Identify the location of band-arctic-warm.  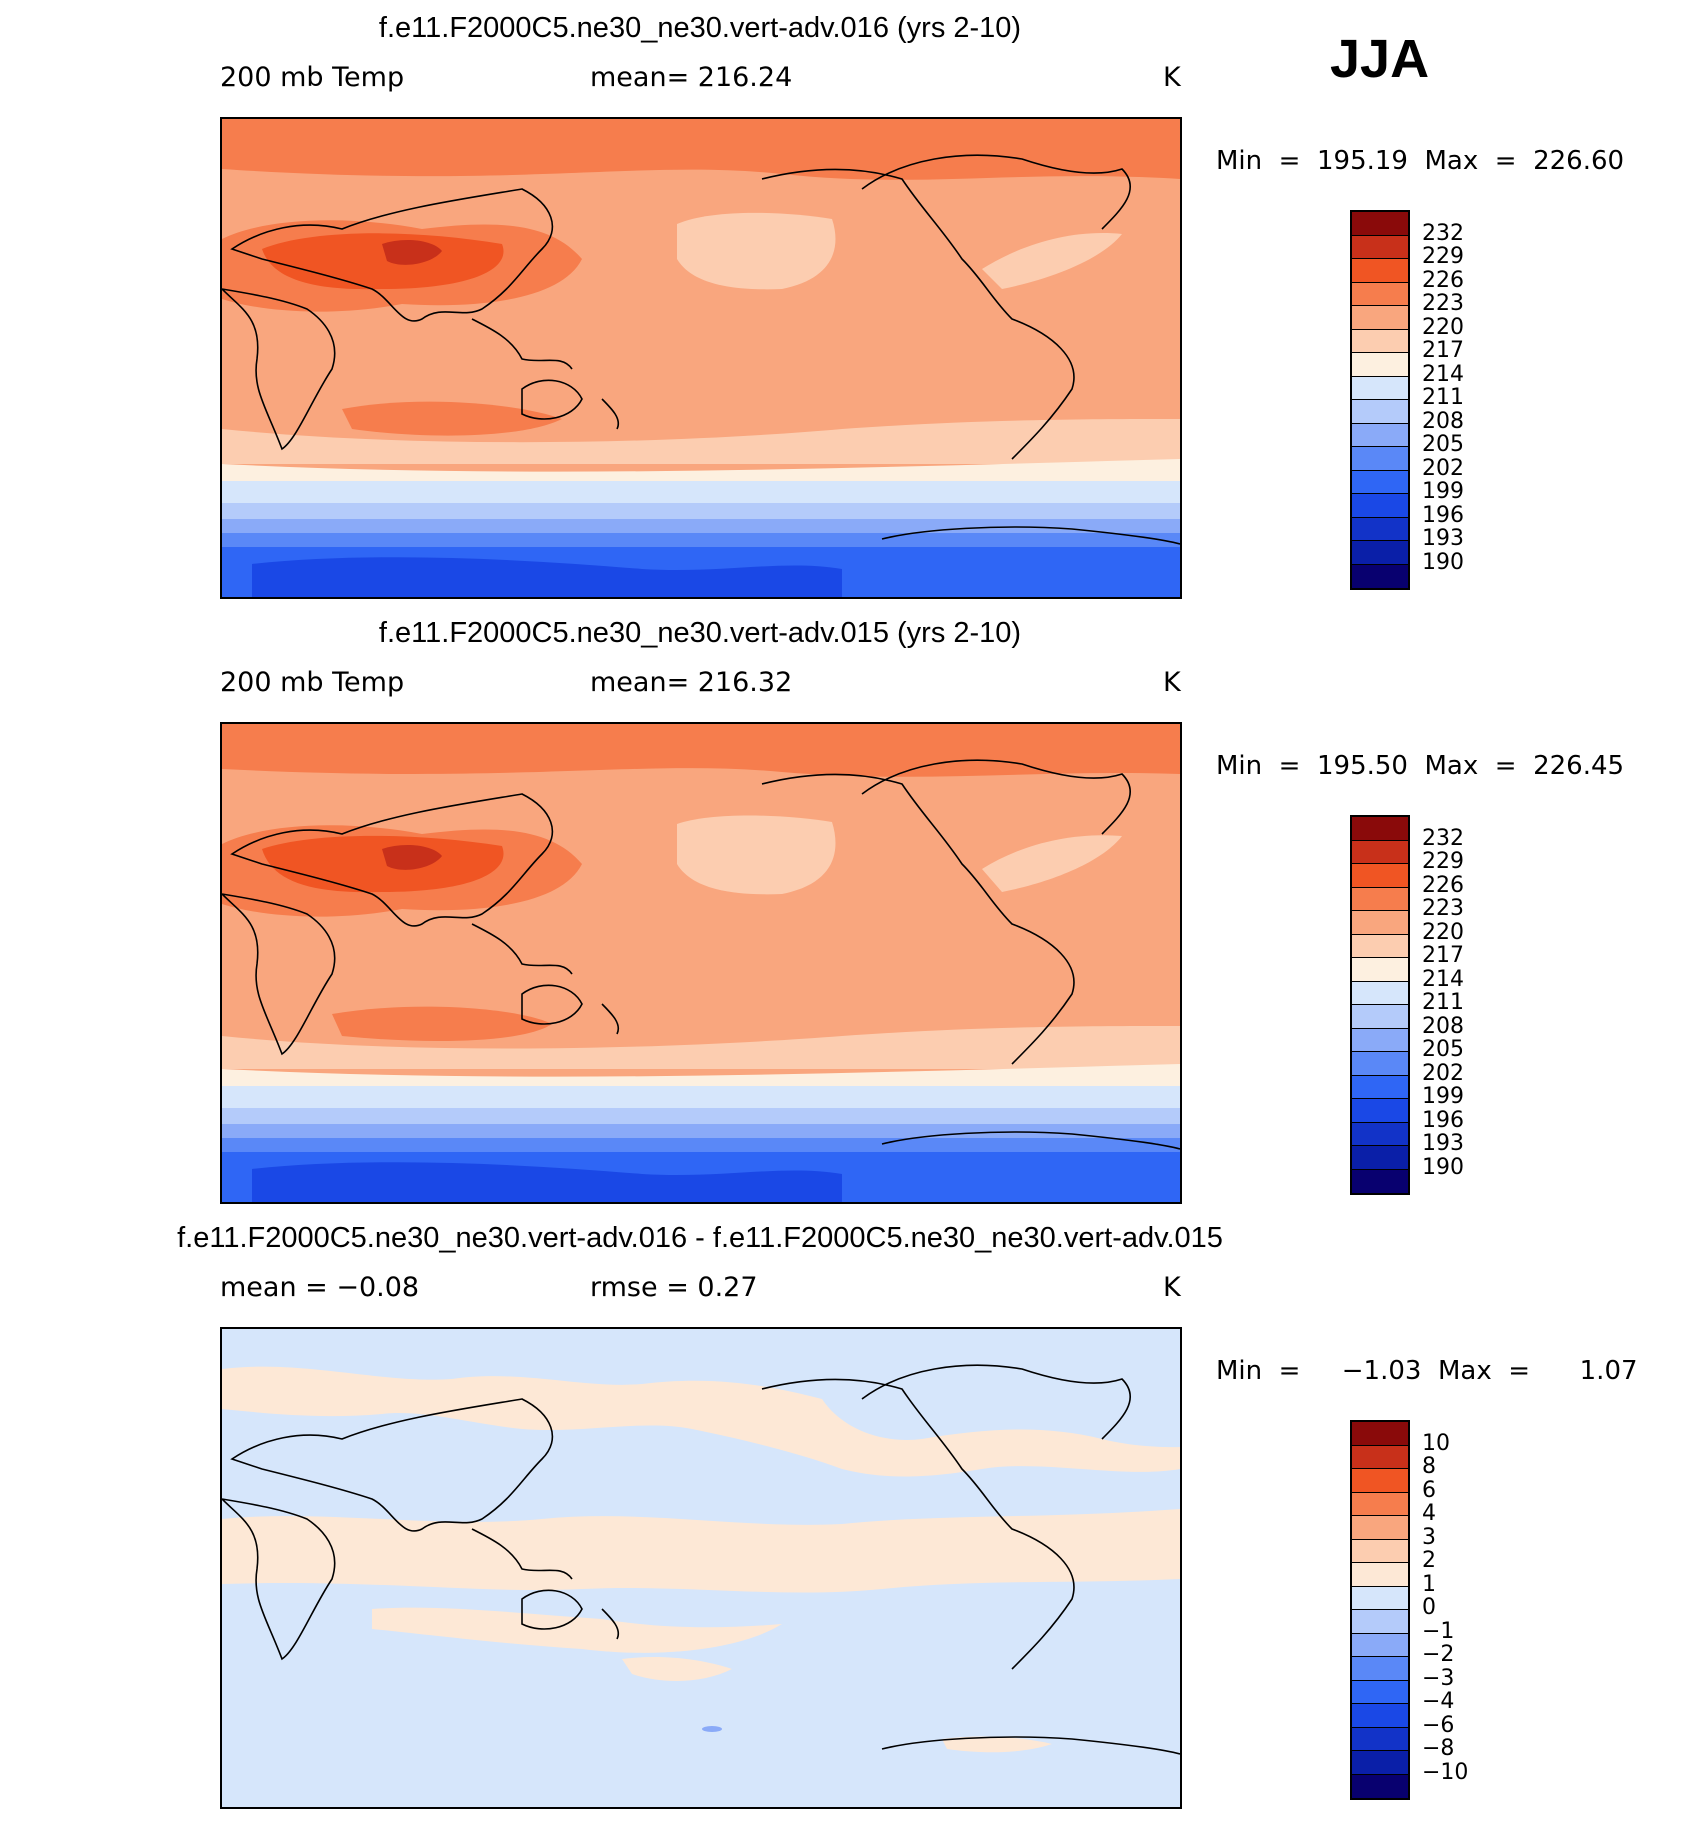
(701, 149).